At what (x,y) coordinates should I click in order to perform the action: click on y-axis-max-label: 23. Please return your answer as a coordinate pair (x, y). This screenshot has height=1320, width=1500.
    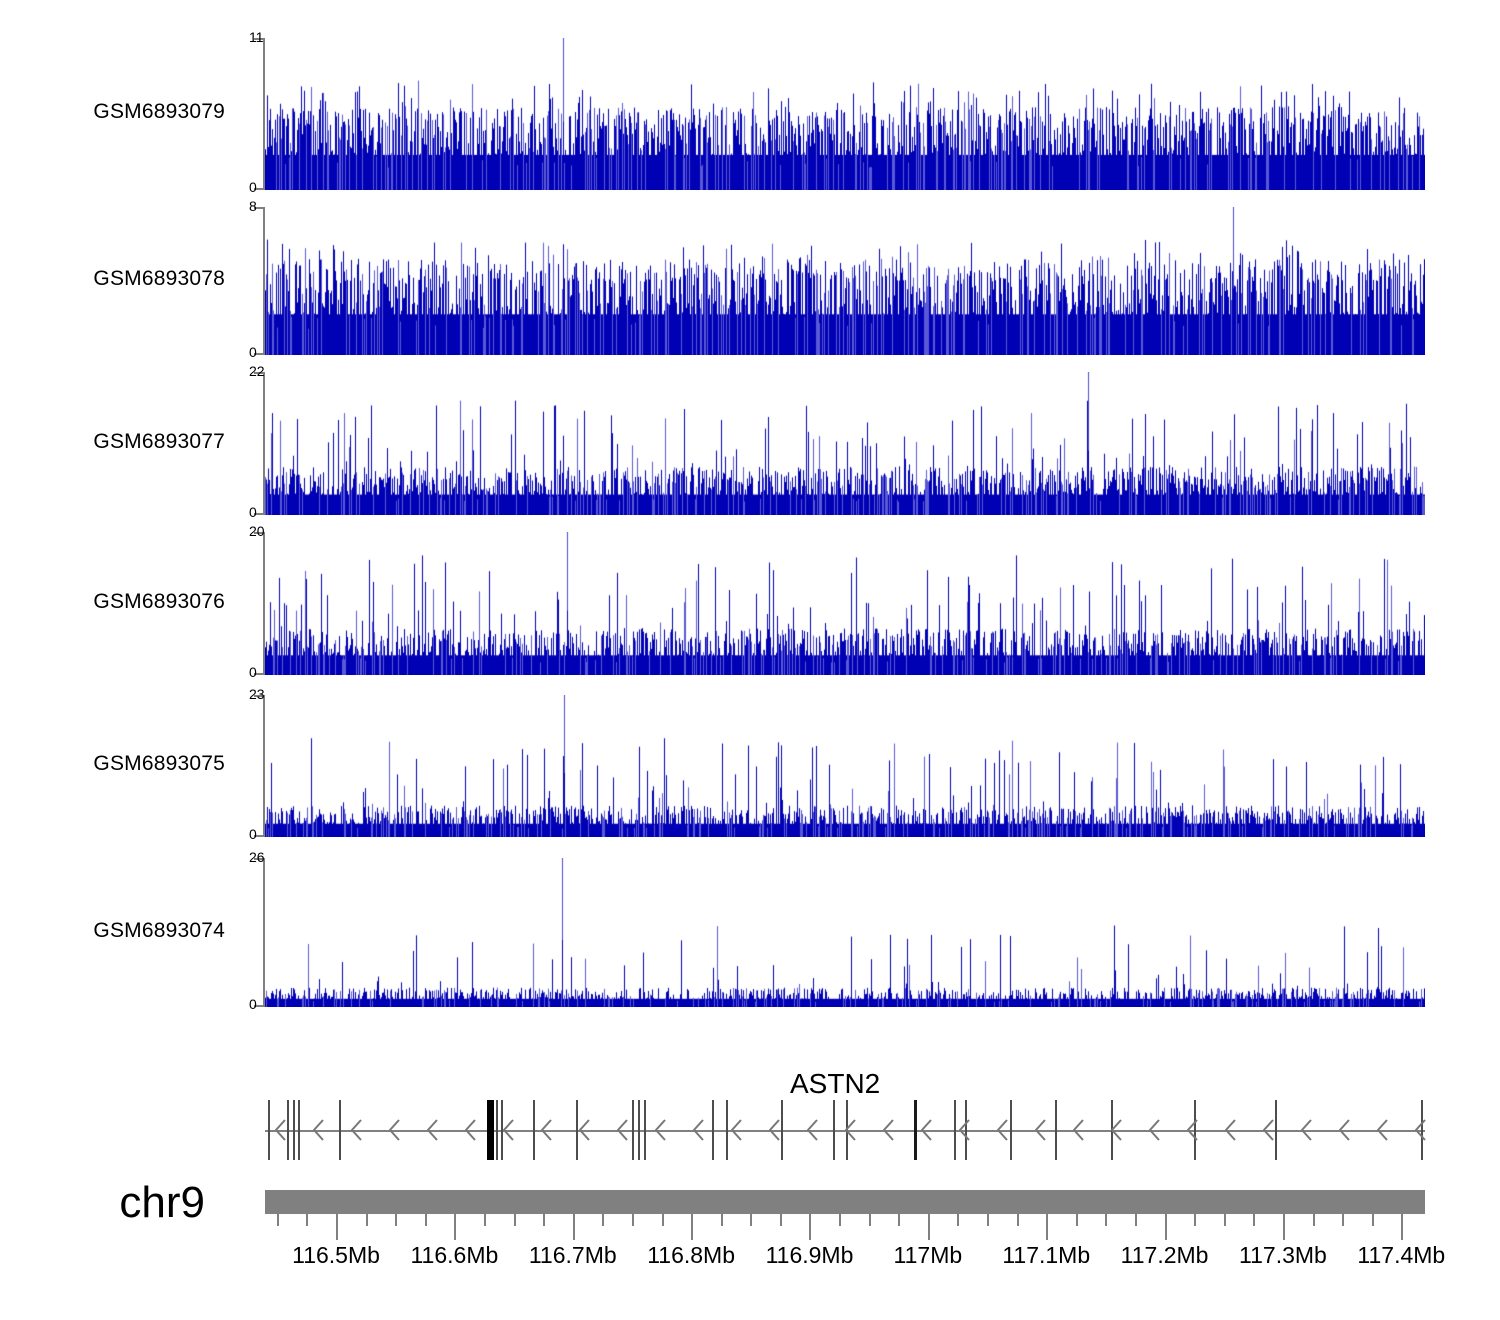
    Looking at the image, I should click on (257, 694).